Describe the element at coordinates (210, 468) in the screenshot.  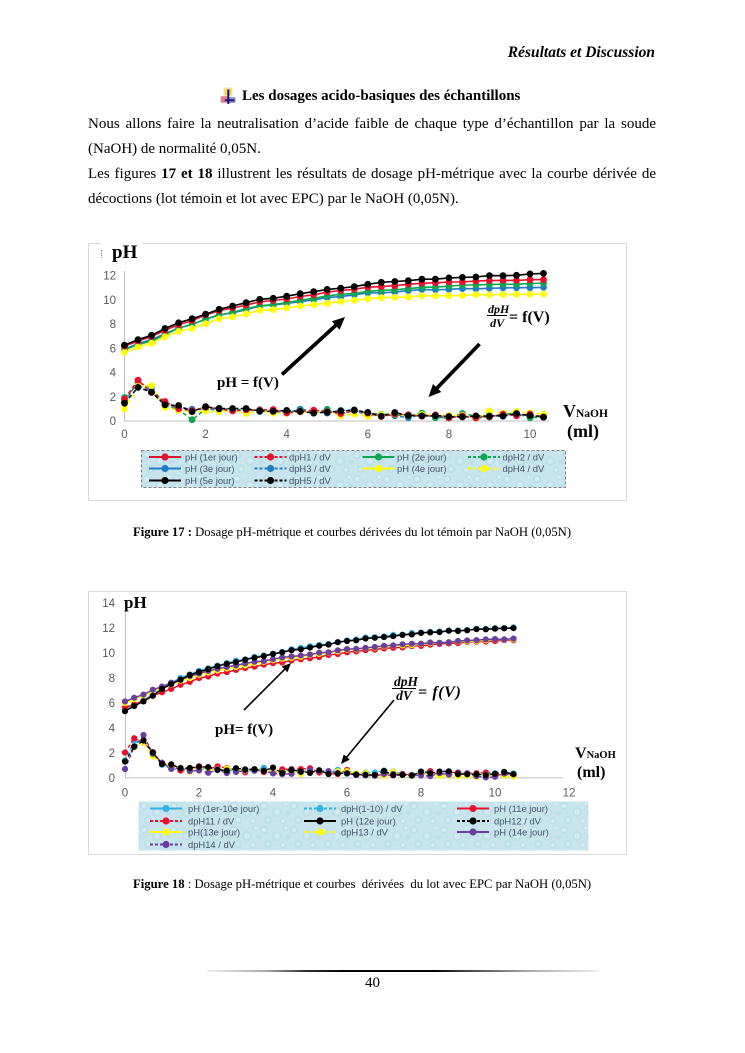
I see `svg-text: pH (3e jour)` at that location.